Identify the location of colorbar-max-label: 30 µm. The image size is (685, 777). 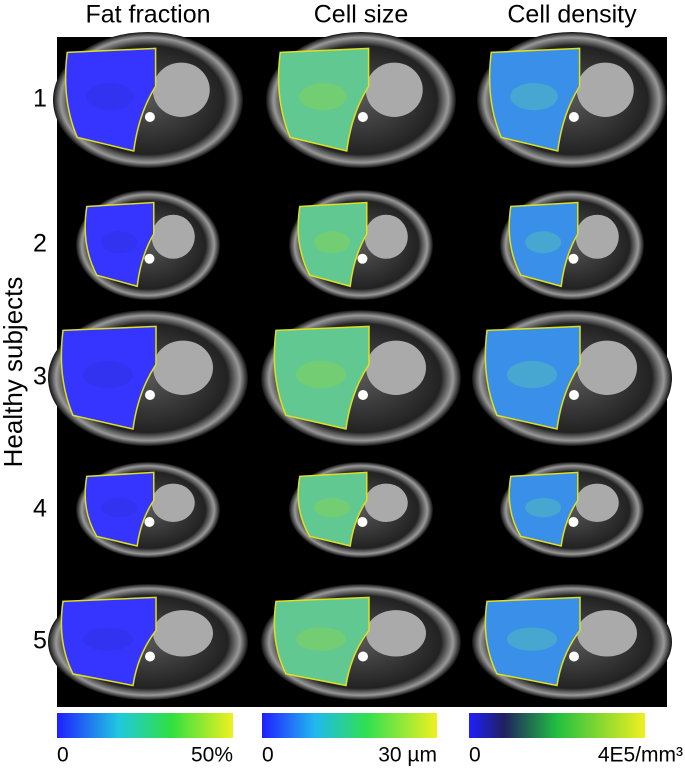
(407, 755).